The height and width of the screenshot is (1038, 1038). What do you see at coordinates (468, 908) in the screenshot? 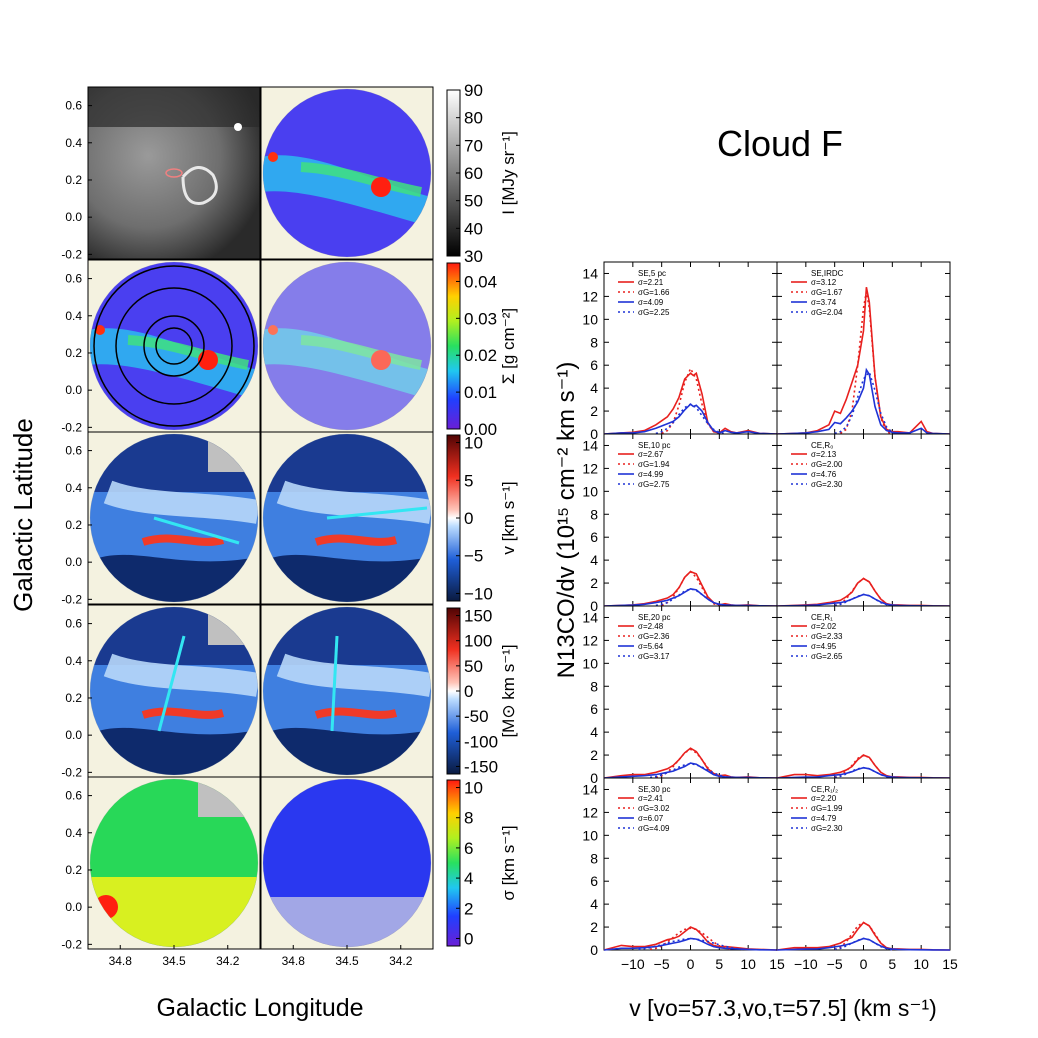
I see `colorbar-tick-label: 2` at bounding box center [468, 908].